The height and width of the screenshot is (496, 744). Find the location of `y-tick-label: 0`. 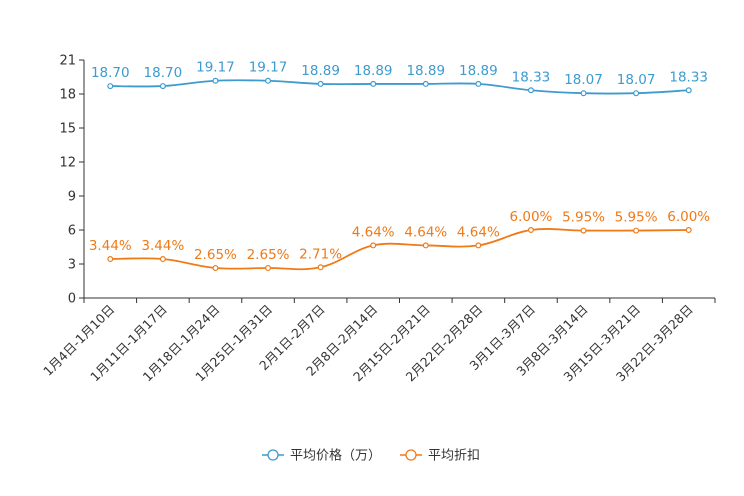

y-tick-label: 0 is located at coordinates (72, 299).